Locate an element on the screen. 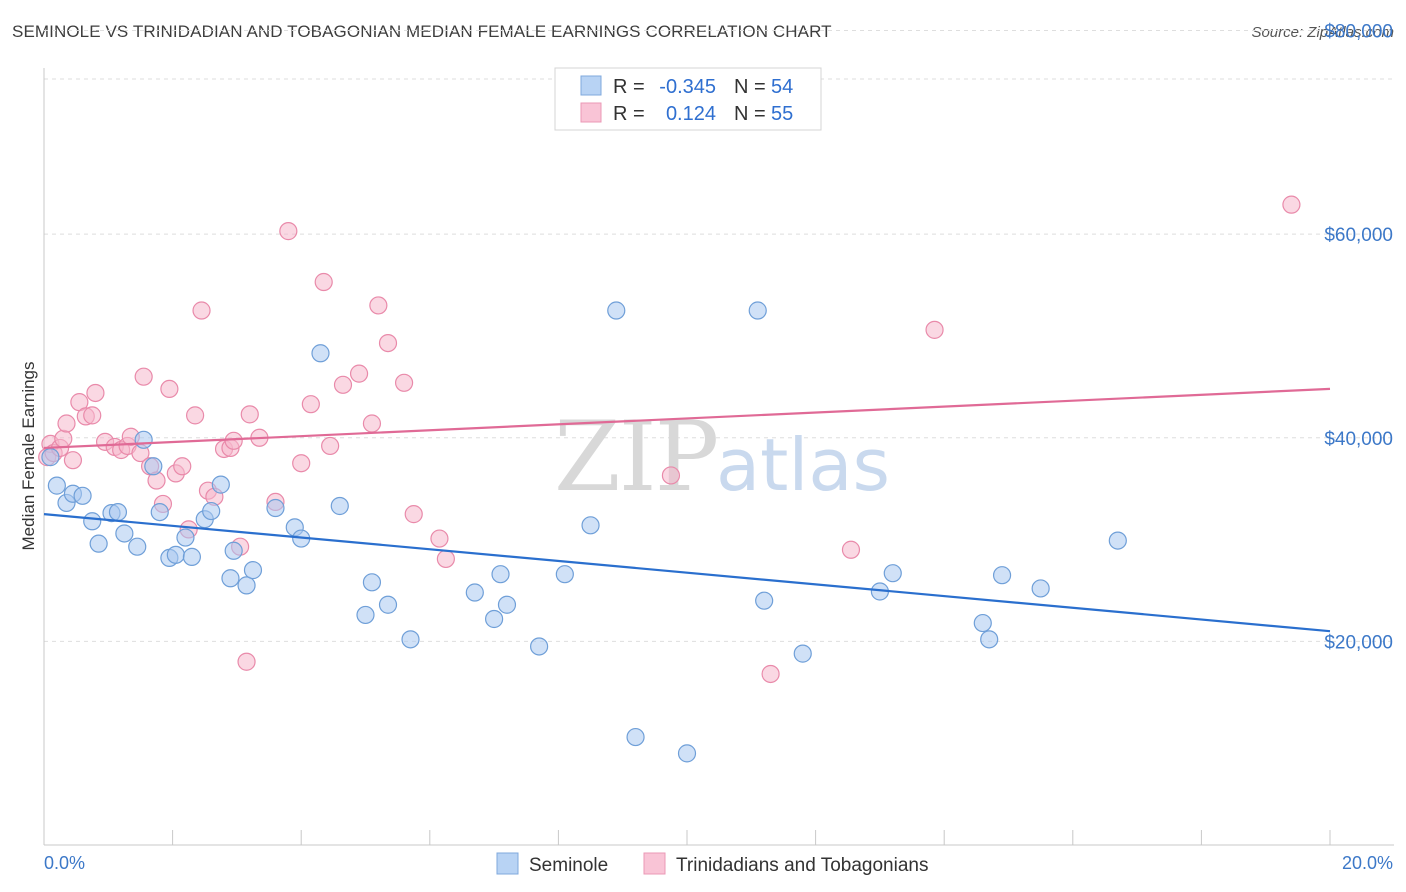 The height and width of the screenshot is (892, 1406). legend-r-value-2: 0.124 is located at coordinates (691, 114).